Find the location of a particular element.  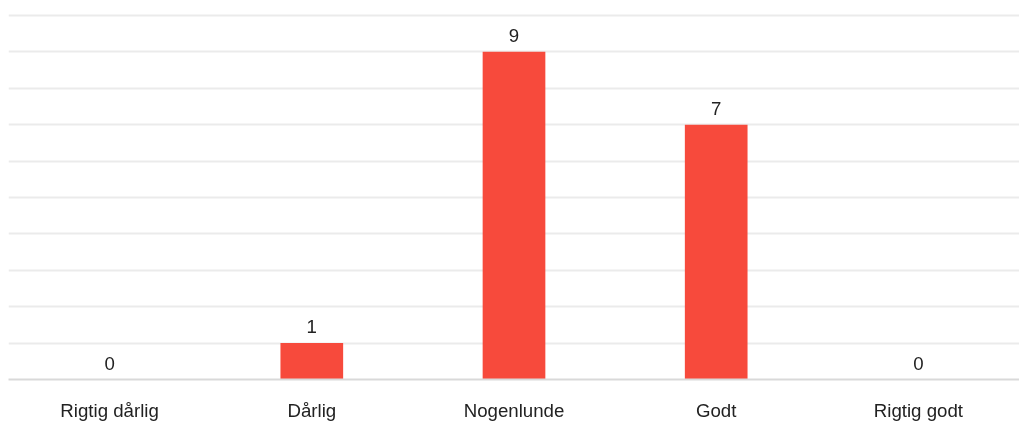

data-label: 1 is located at coordinates (311, 327).